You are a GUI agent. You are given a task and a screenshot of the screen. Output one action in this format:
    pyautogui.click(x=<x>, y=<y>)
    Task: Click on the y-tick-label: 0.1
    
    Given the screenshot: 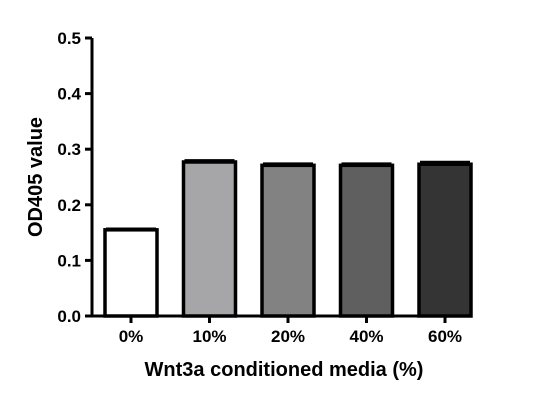 What is the action you would take?
    pyautogui.click(x=69, y=260)
    